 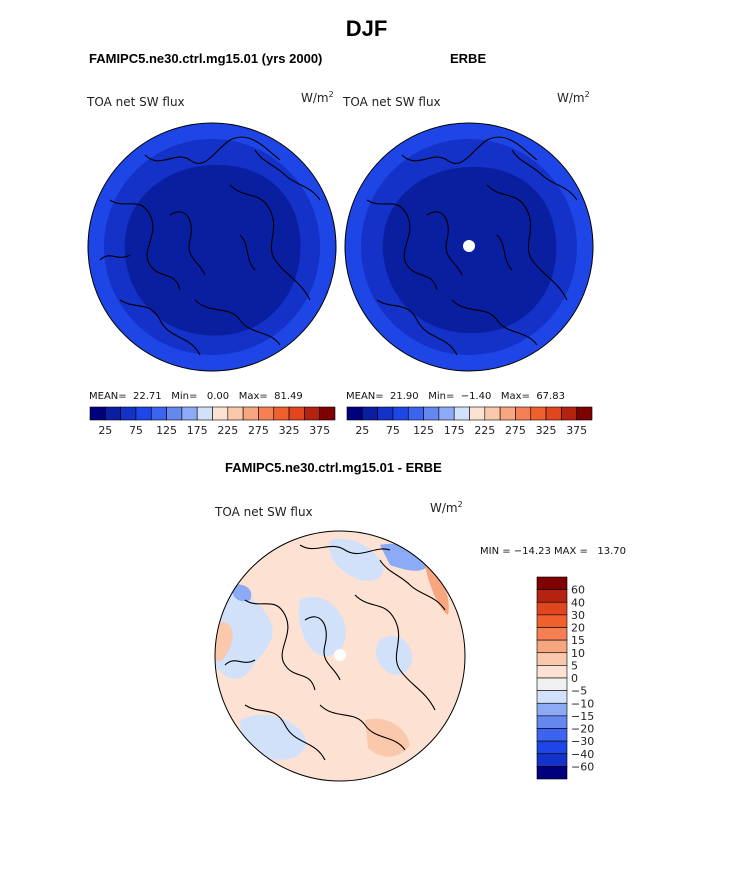 I want to click on diff-colorbar-tick-label: 10, so click(x=578, y=653).